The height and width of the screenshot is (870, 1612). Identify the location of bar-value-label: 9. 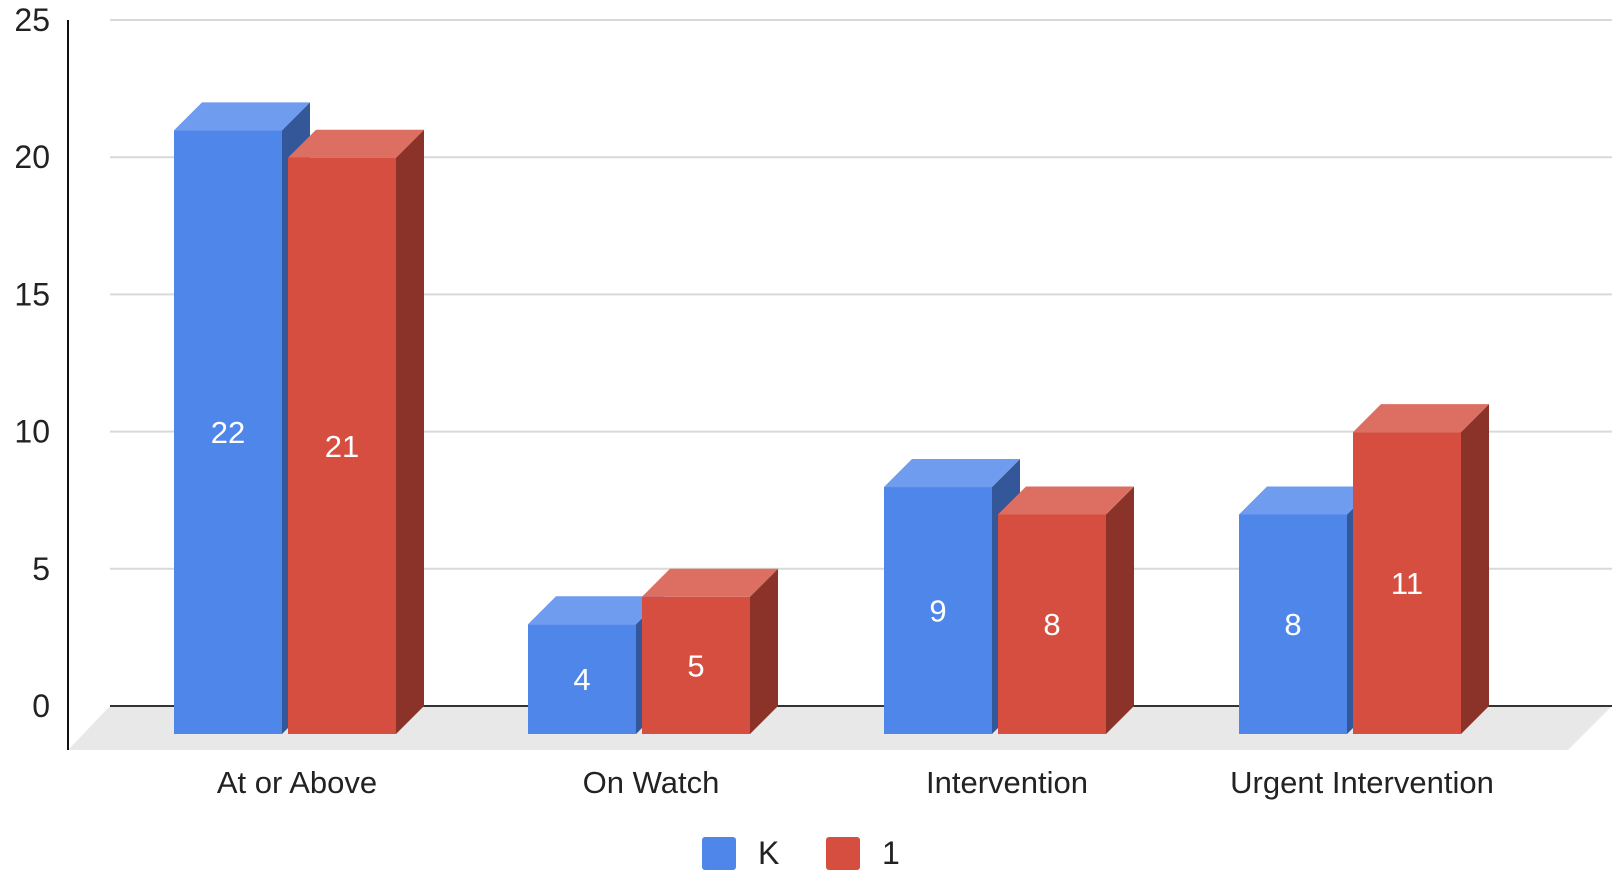
(937, 611).